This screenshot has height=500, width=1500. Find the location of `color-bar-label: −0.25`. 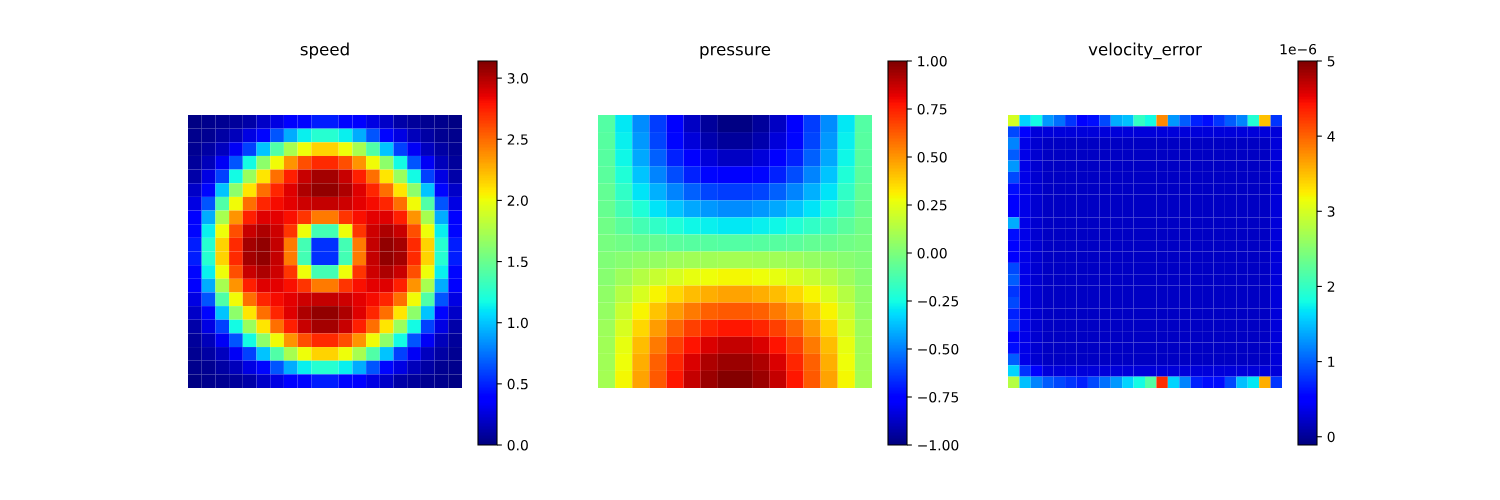

color-bar-label: −0.25 is located at coordinates (938, 301).